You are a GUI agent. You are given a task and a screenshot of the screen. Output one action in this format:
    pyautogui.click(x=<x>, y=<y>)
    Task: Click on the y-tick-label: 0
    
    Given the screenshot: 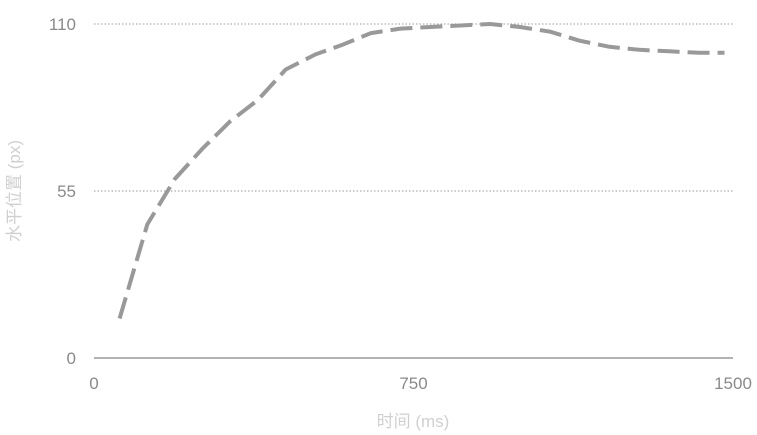 What is the action you would take?
    pyautogui.click(x=71, y=358)
    